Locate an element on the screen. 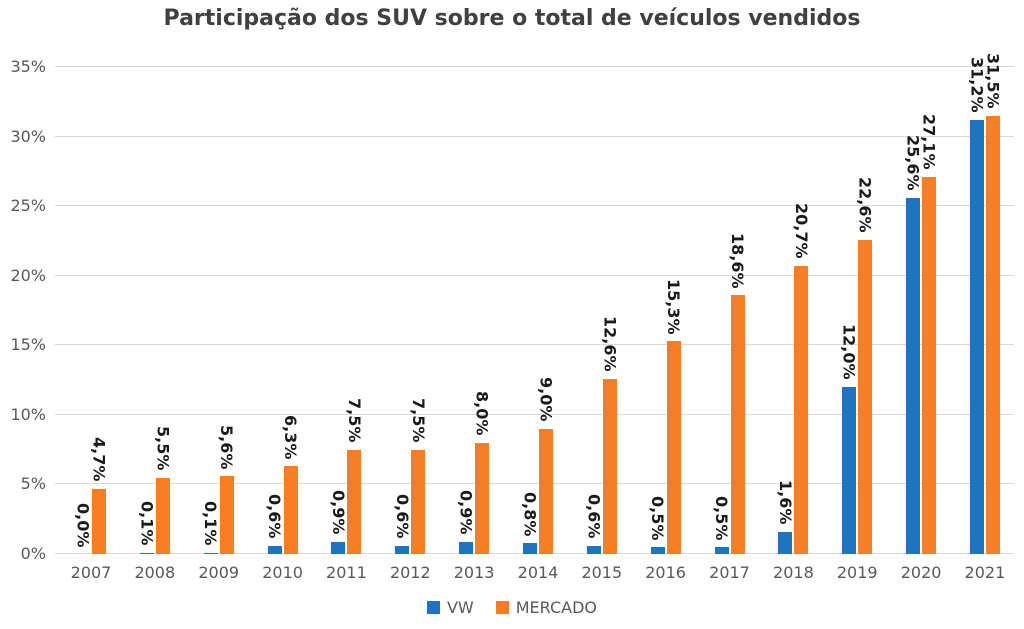  bar-data-label: 1,6% is located at coordinates (785, 502).